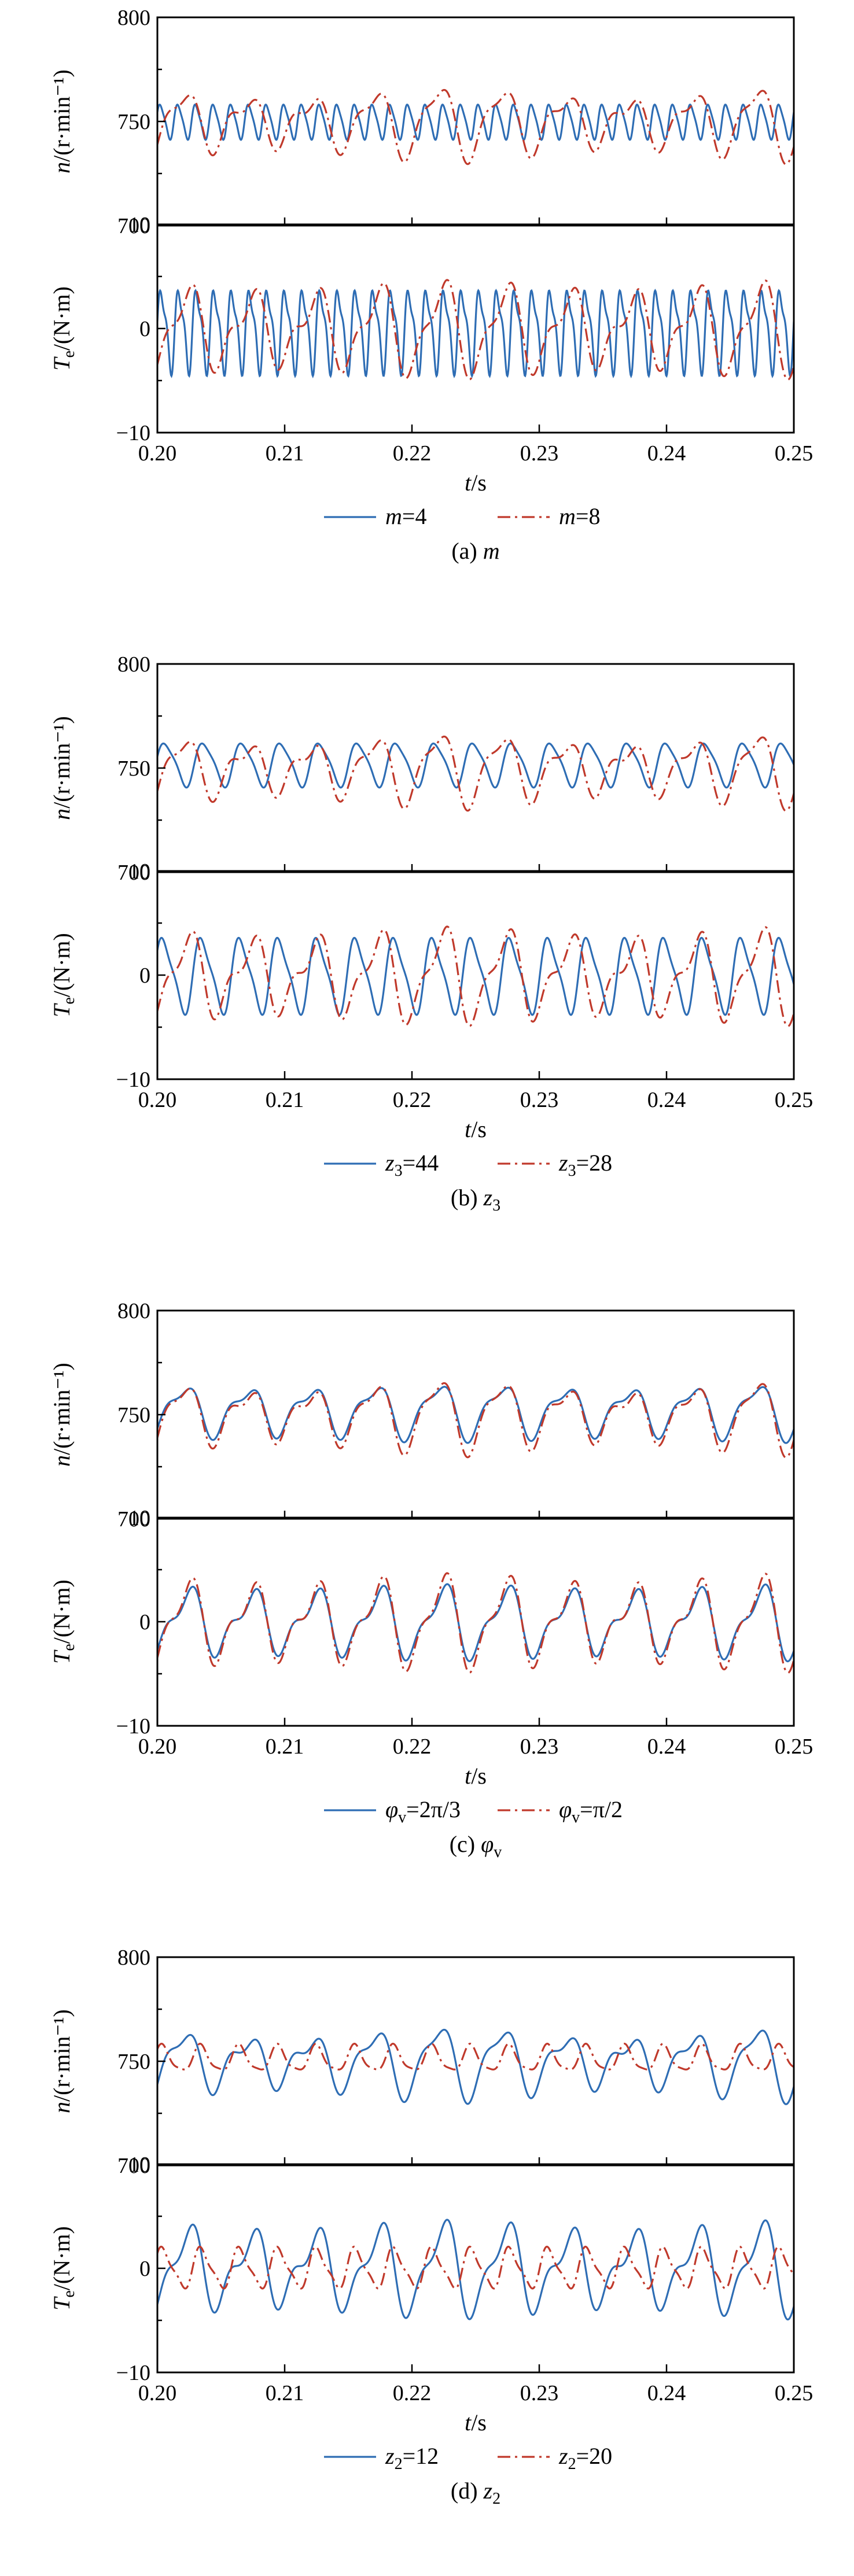  Describe the element at coordinates (412, 2458) in the screenshot. I see `legend-label-1: z2=12` at that location.